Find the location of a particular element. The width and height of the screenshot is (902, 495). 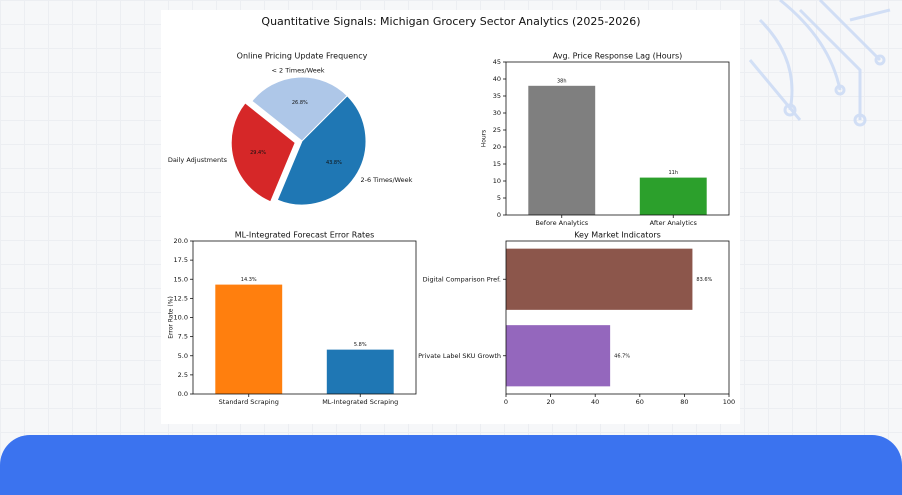

y-tick-label: 2.5 is located at coordinates (183, 375).